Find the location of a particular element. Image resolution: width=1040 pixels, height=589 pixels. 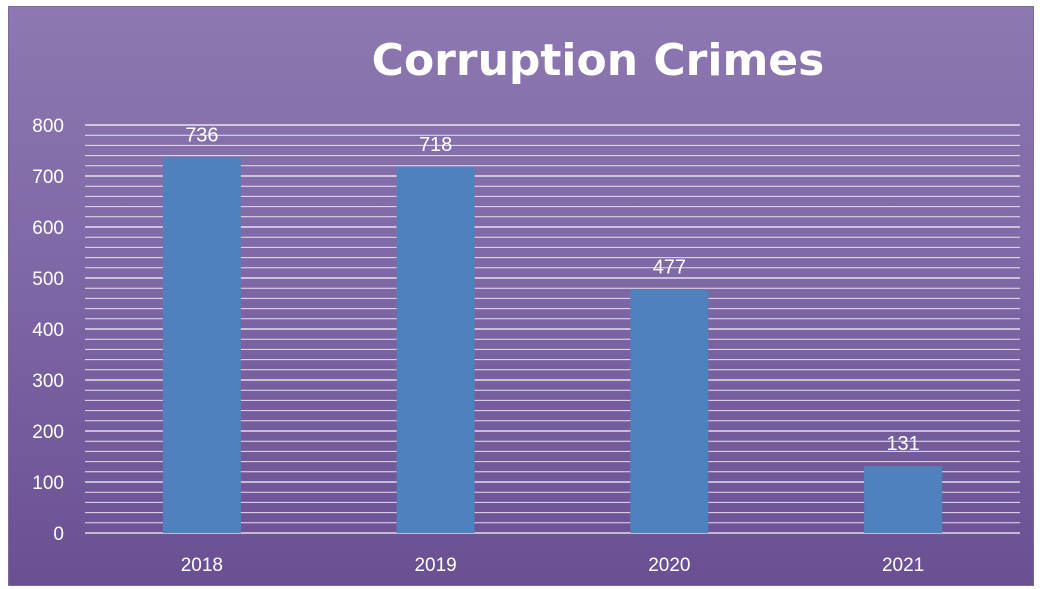

y-tick-label: 300 is located at coordinates (48, 381).